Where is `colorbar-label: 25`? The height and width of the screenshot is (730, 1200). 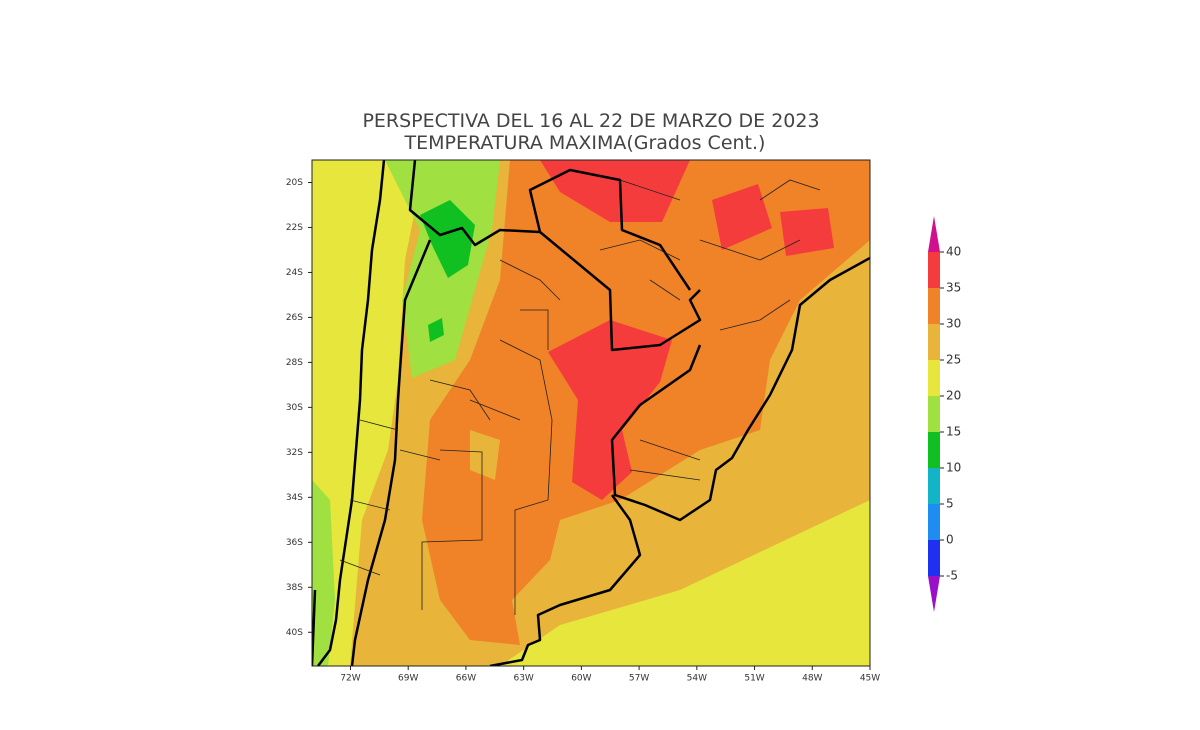
colorbar-label: 25 is located at coordinates (953, 360).